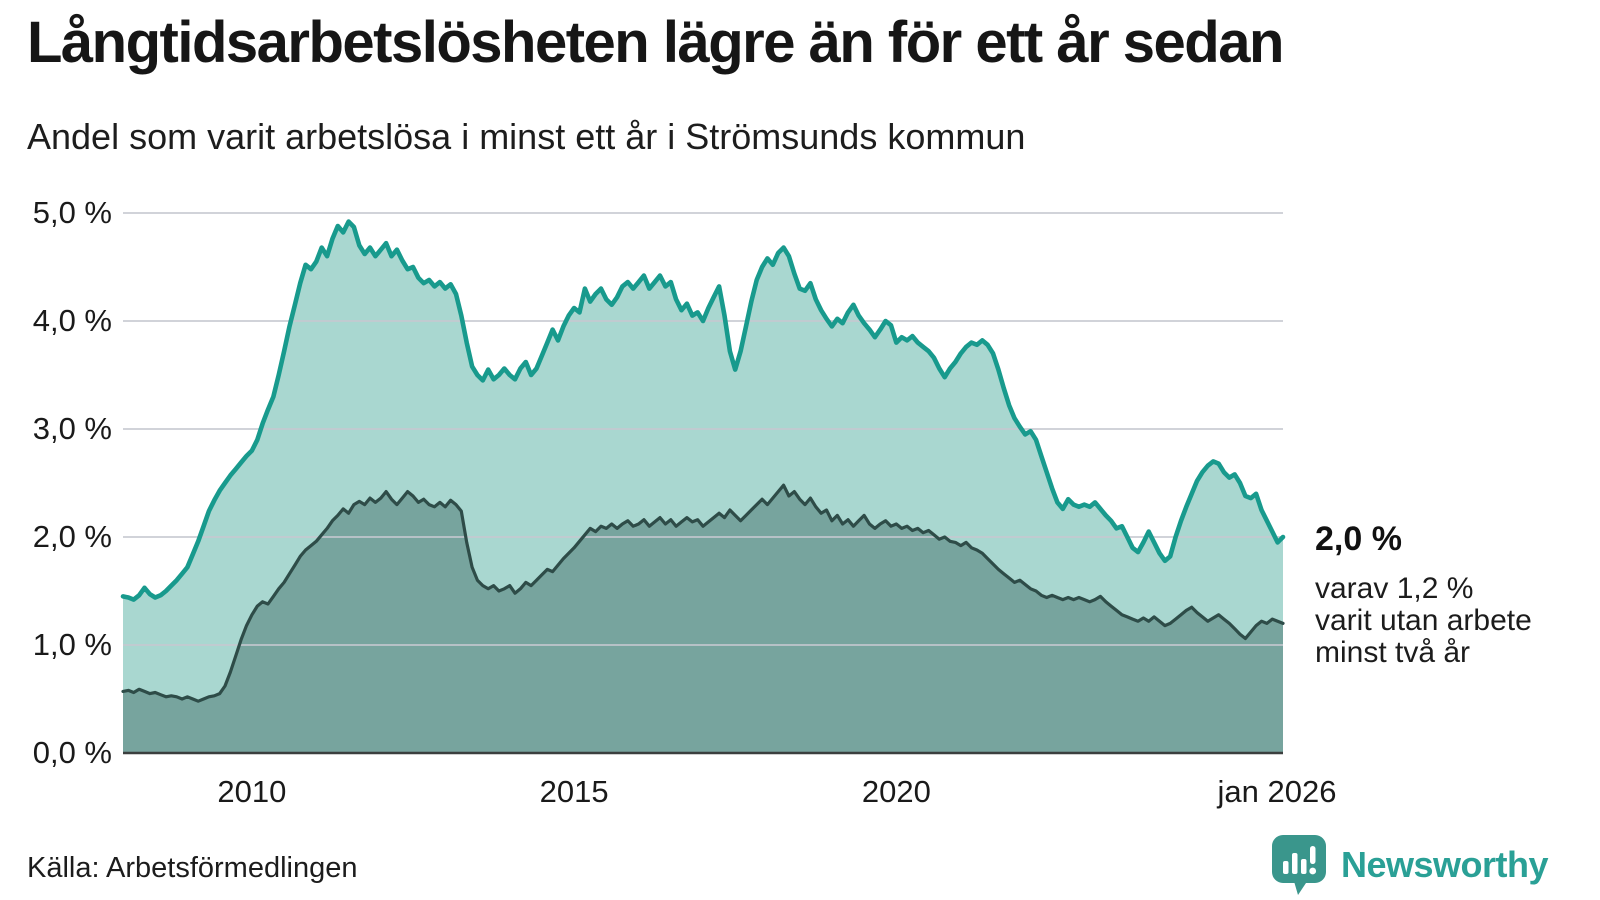  I want to click on newsworthy-logo: Newsworthy, so click(1410, 865).